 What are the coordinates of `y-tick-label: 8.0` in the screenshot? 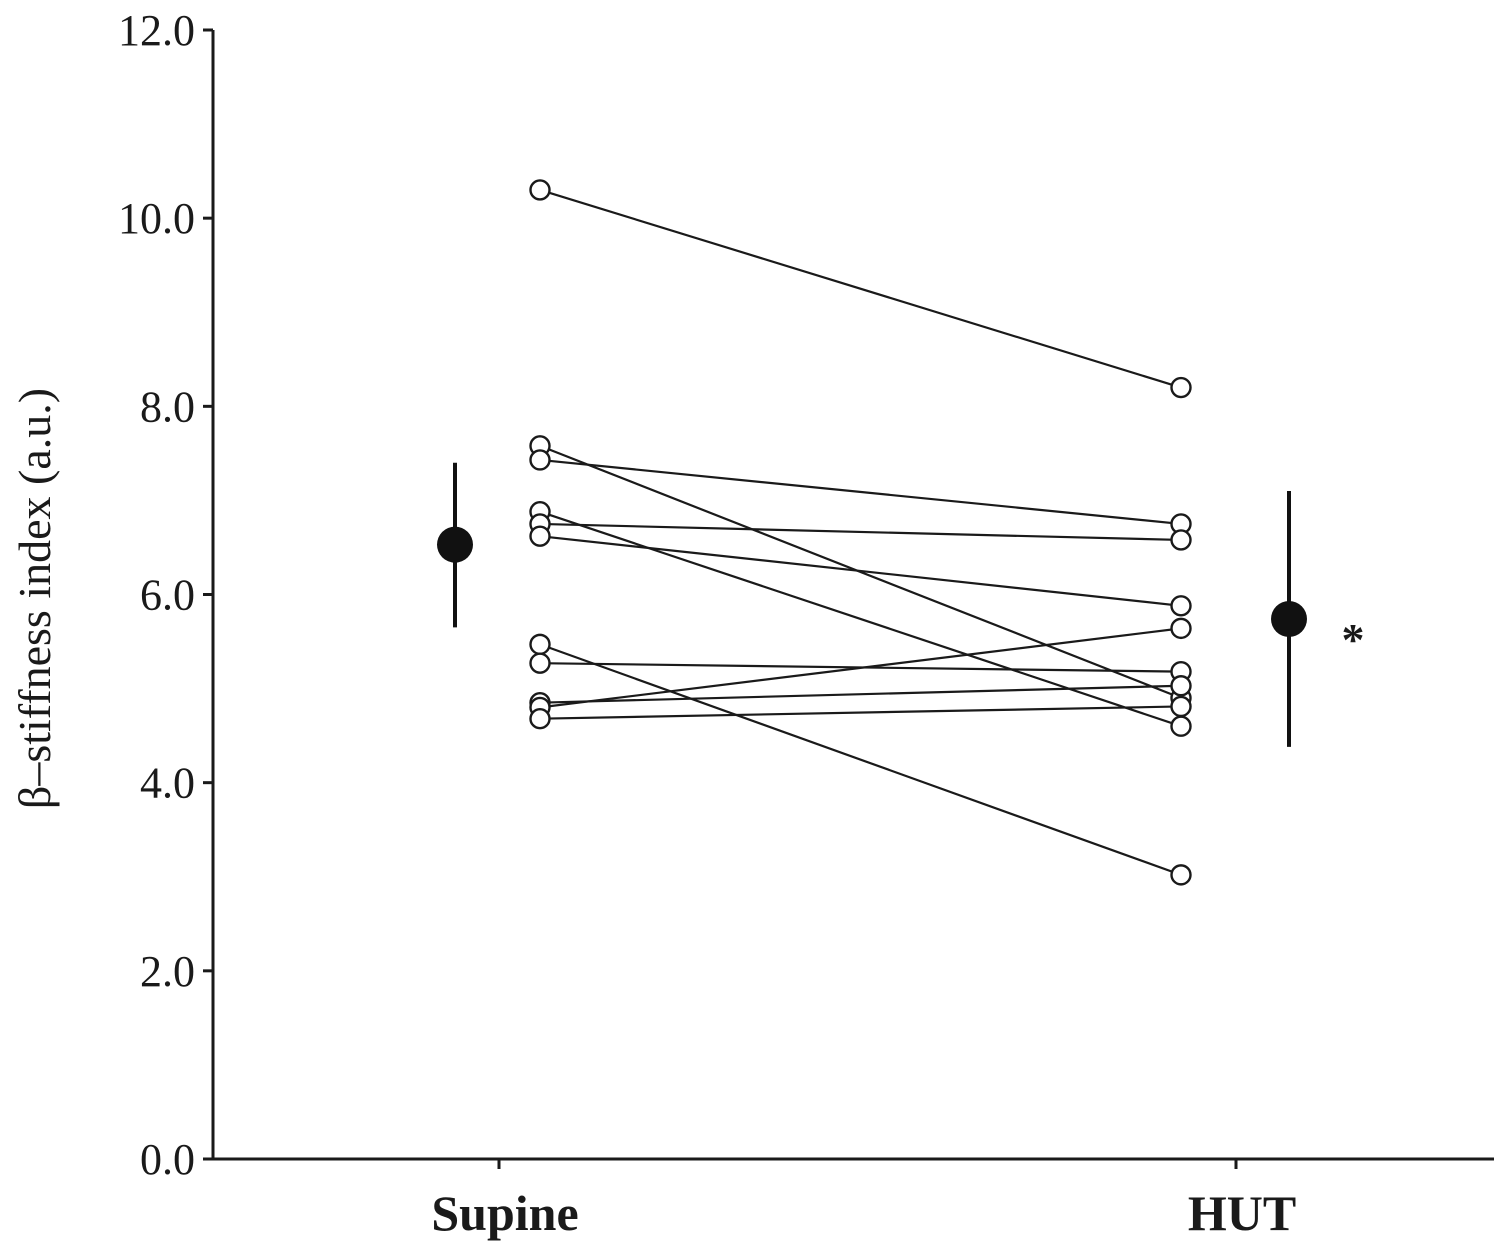 It's located at (167, 406).